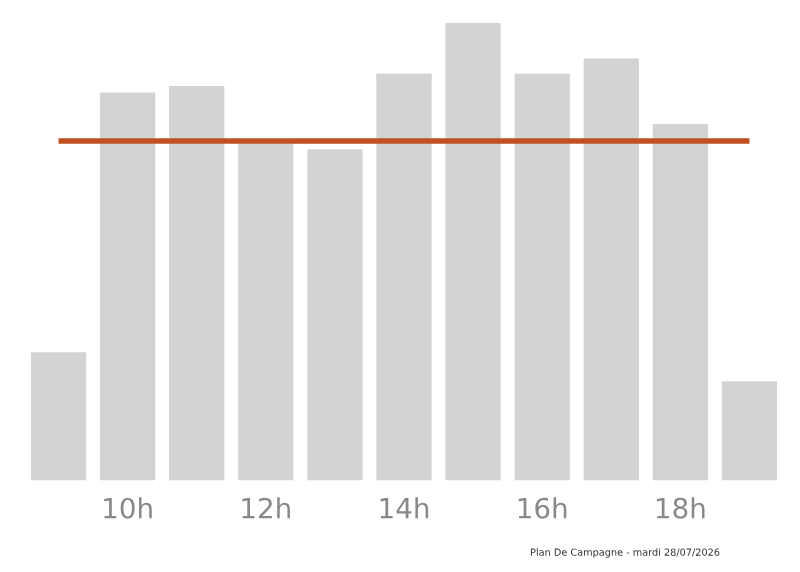 The width and height of the screenshot is (800, 572). I want to click on x-tick-label: 10h, so click(128, 508).